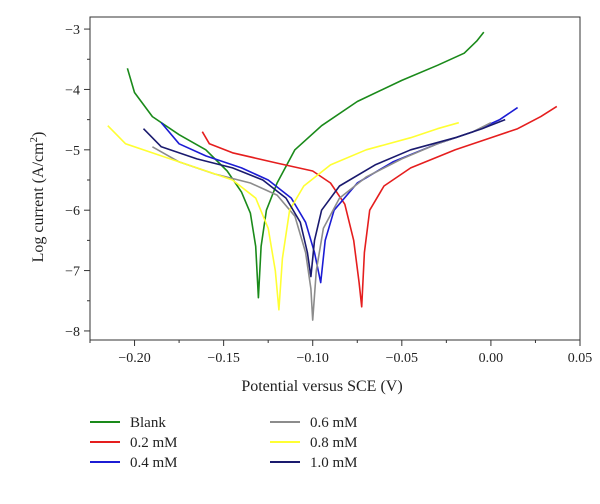 The image size is (600, 504). What do you see at coordinates (38, 134) in the screenshot?
I see `y-axis-label-close: )` at bounding box center [38, 134].